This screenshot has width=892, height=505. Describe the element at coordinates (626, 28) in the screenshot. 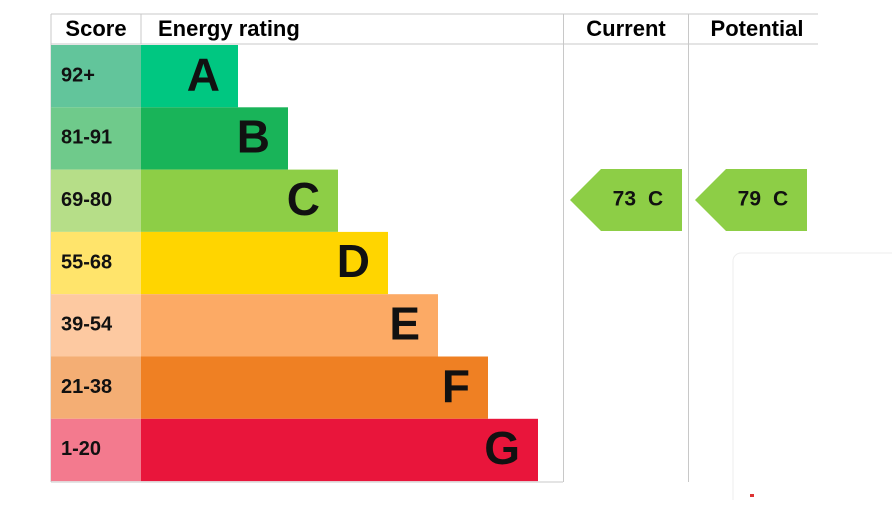

I see `header-current: Current` at that location.